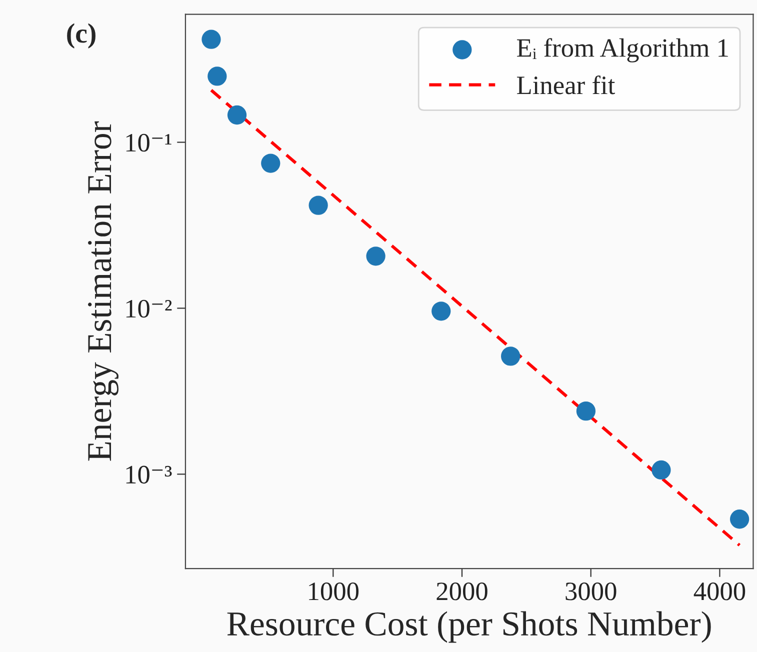 Image resolution: width=757 pixels, height=652 pixels. Describe the element at coordinates (462, 591) in the screenshot. I see `x-tick-label: 2000` at that location.